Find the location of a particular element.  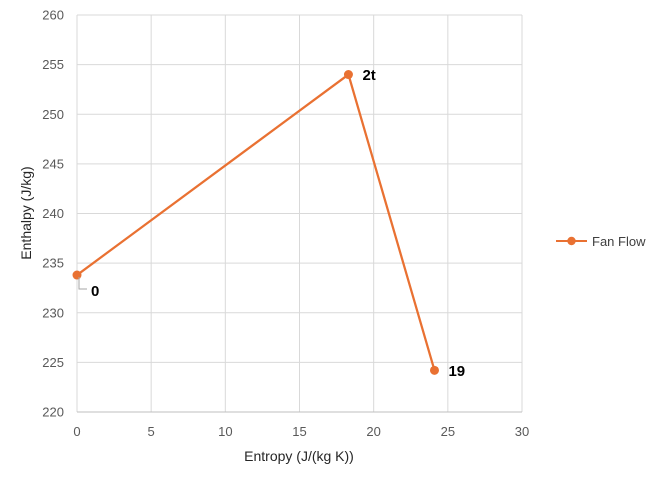

y-tick-label: 220 is located at coordinates (53, 412).